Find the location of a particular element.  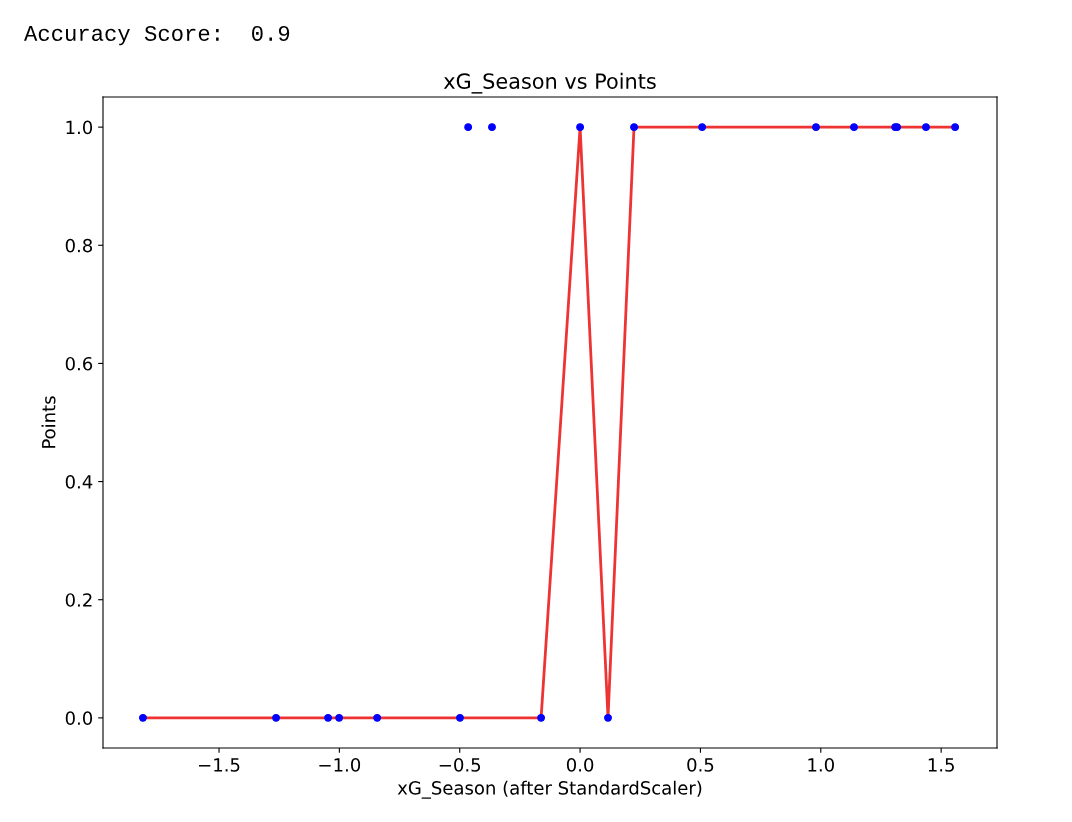

x-tick-label: 1.5 is located at coordinates (941, 765).